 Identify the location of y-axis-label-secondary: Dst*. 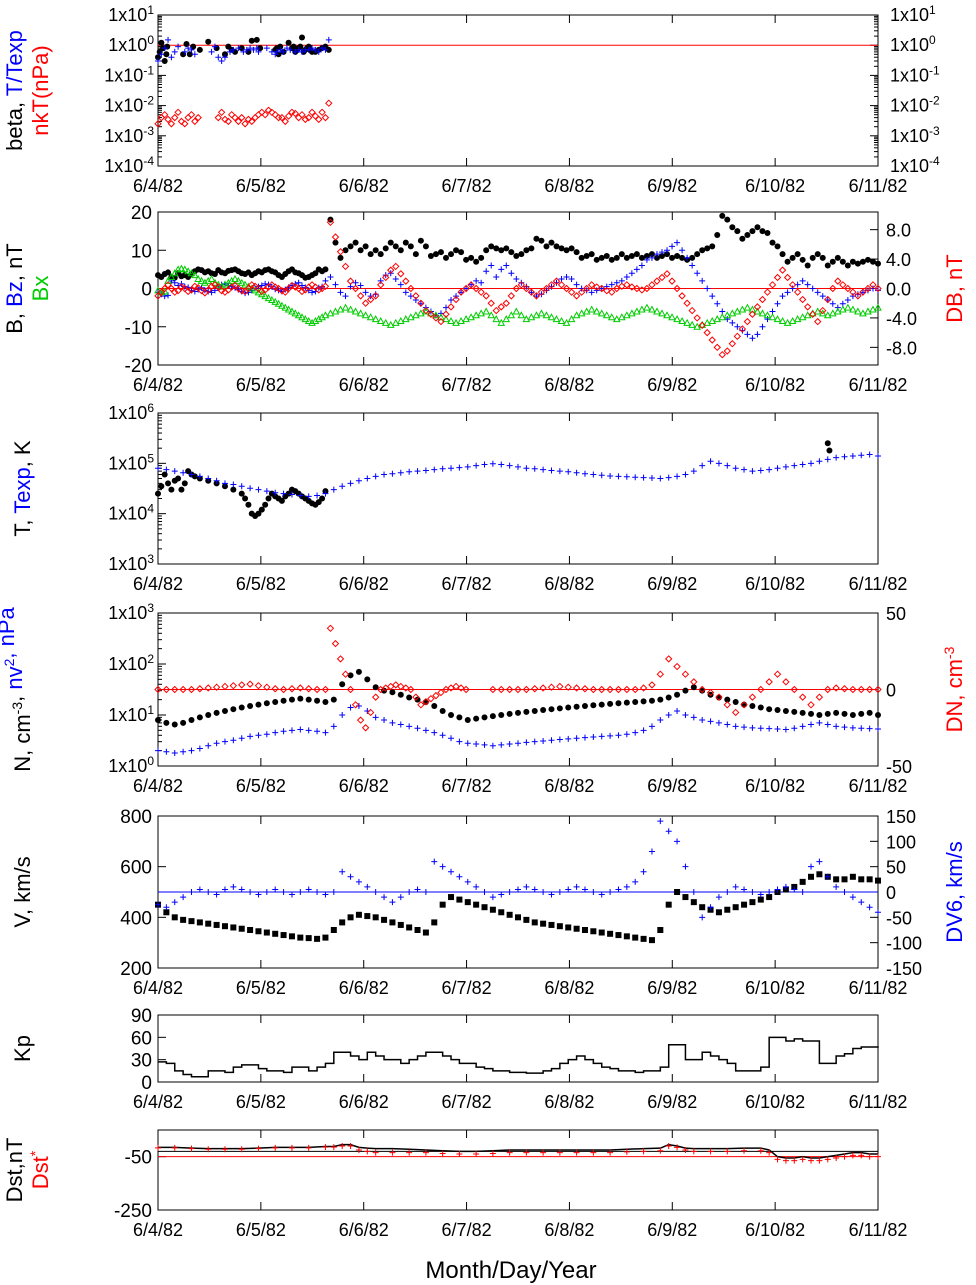
(40, 1169).